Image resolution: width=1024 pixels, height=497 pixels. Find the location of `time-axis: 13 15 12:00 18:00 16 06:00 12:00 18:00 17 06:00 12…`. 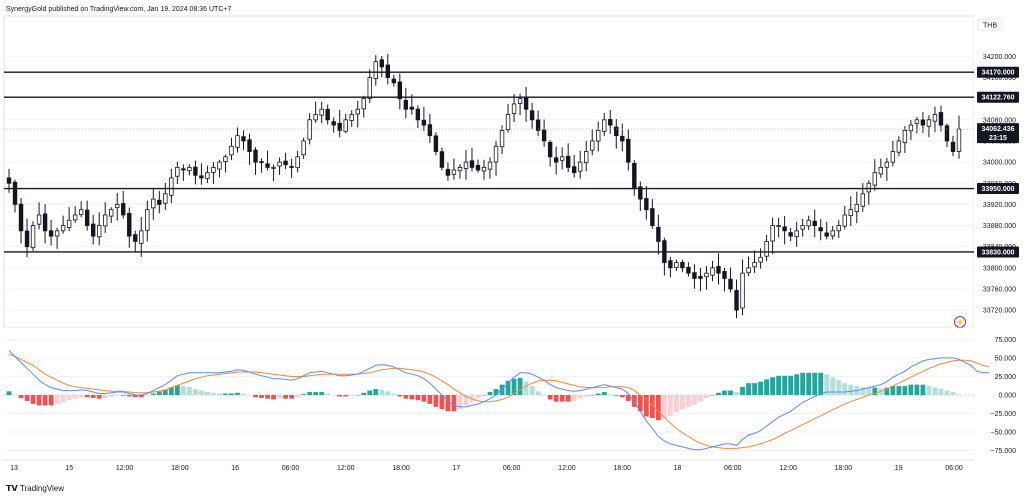

time-axis: 13 15 12:00 18:00 16 06:00 12:00 18:00 17 06:00 12… is located at coordinates (489, 465).